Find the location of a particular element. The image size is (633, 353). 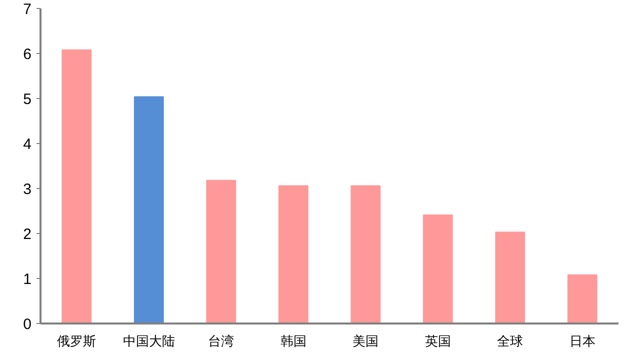

y-tick-label: 4 is located at coordinates (27, 144).